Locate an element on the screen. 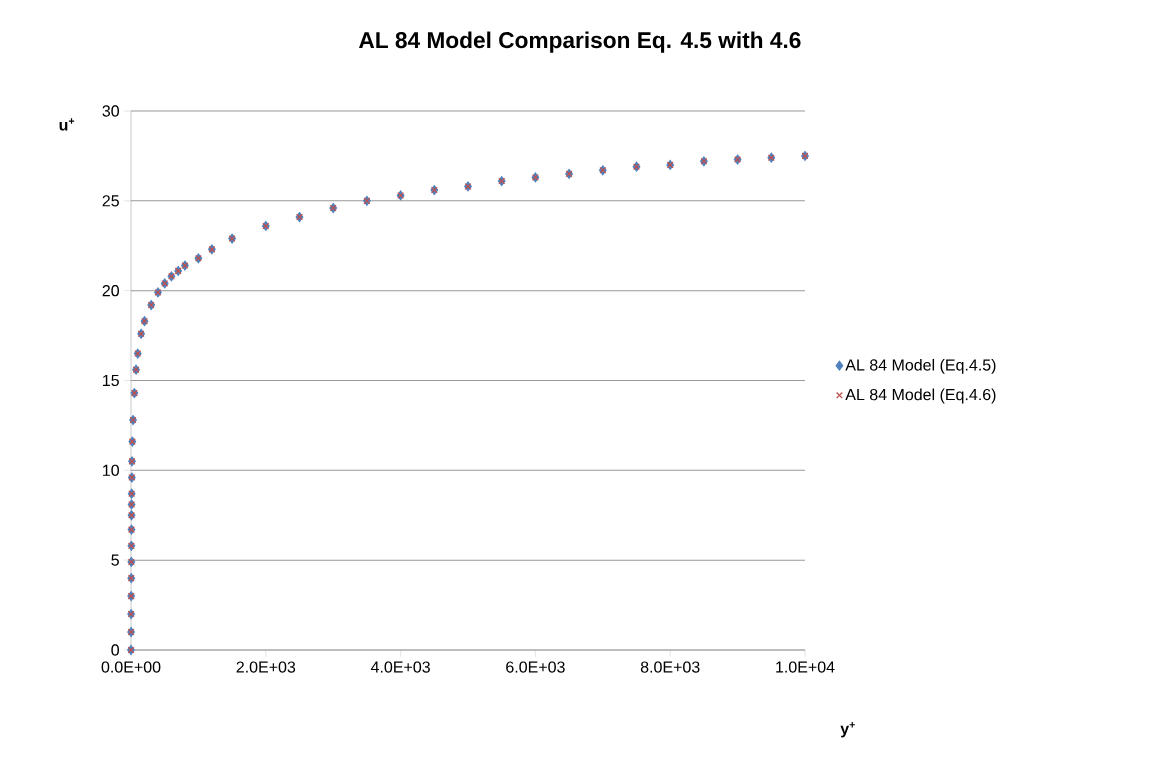  chart-title: AL 84 Model Comparison Eq. 4.5 with 4.6 is located at coordinates (579, 42).